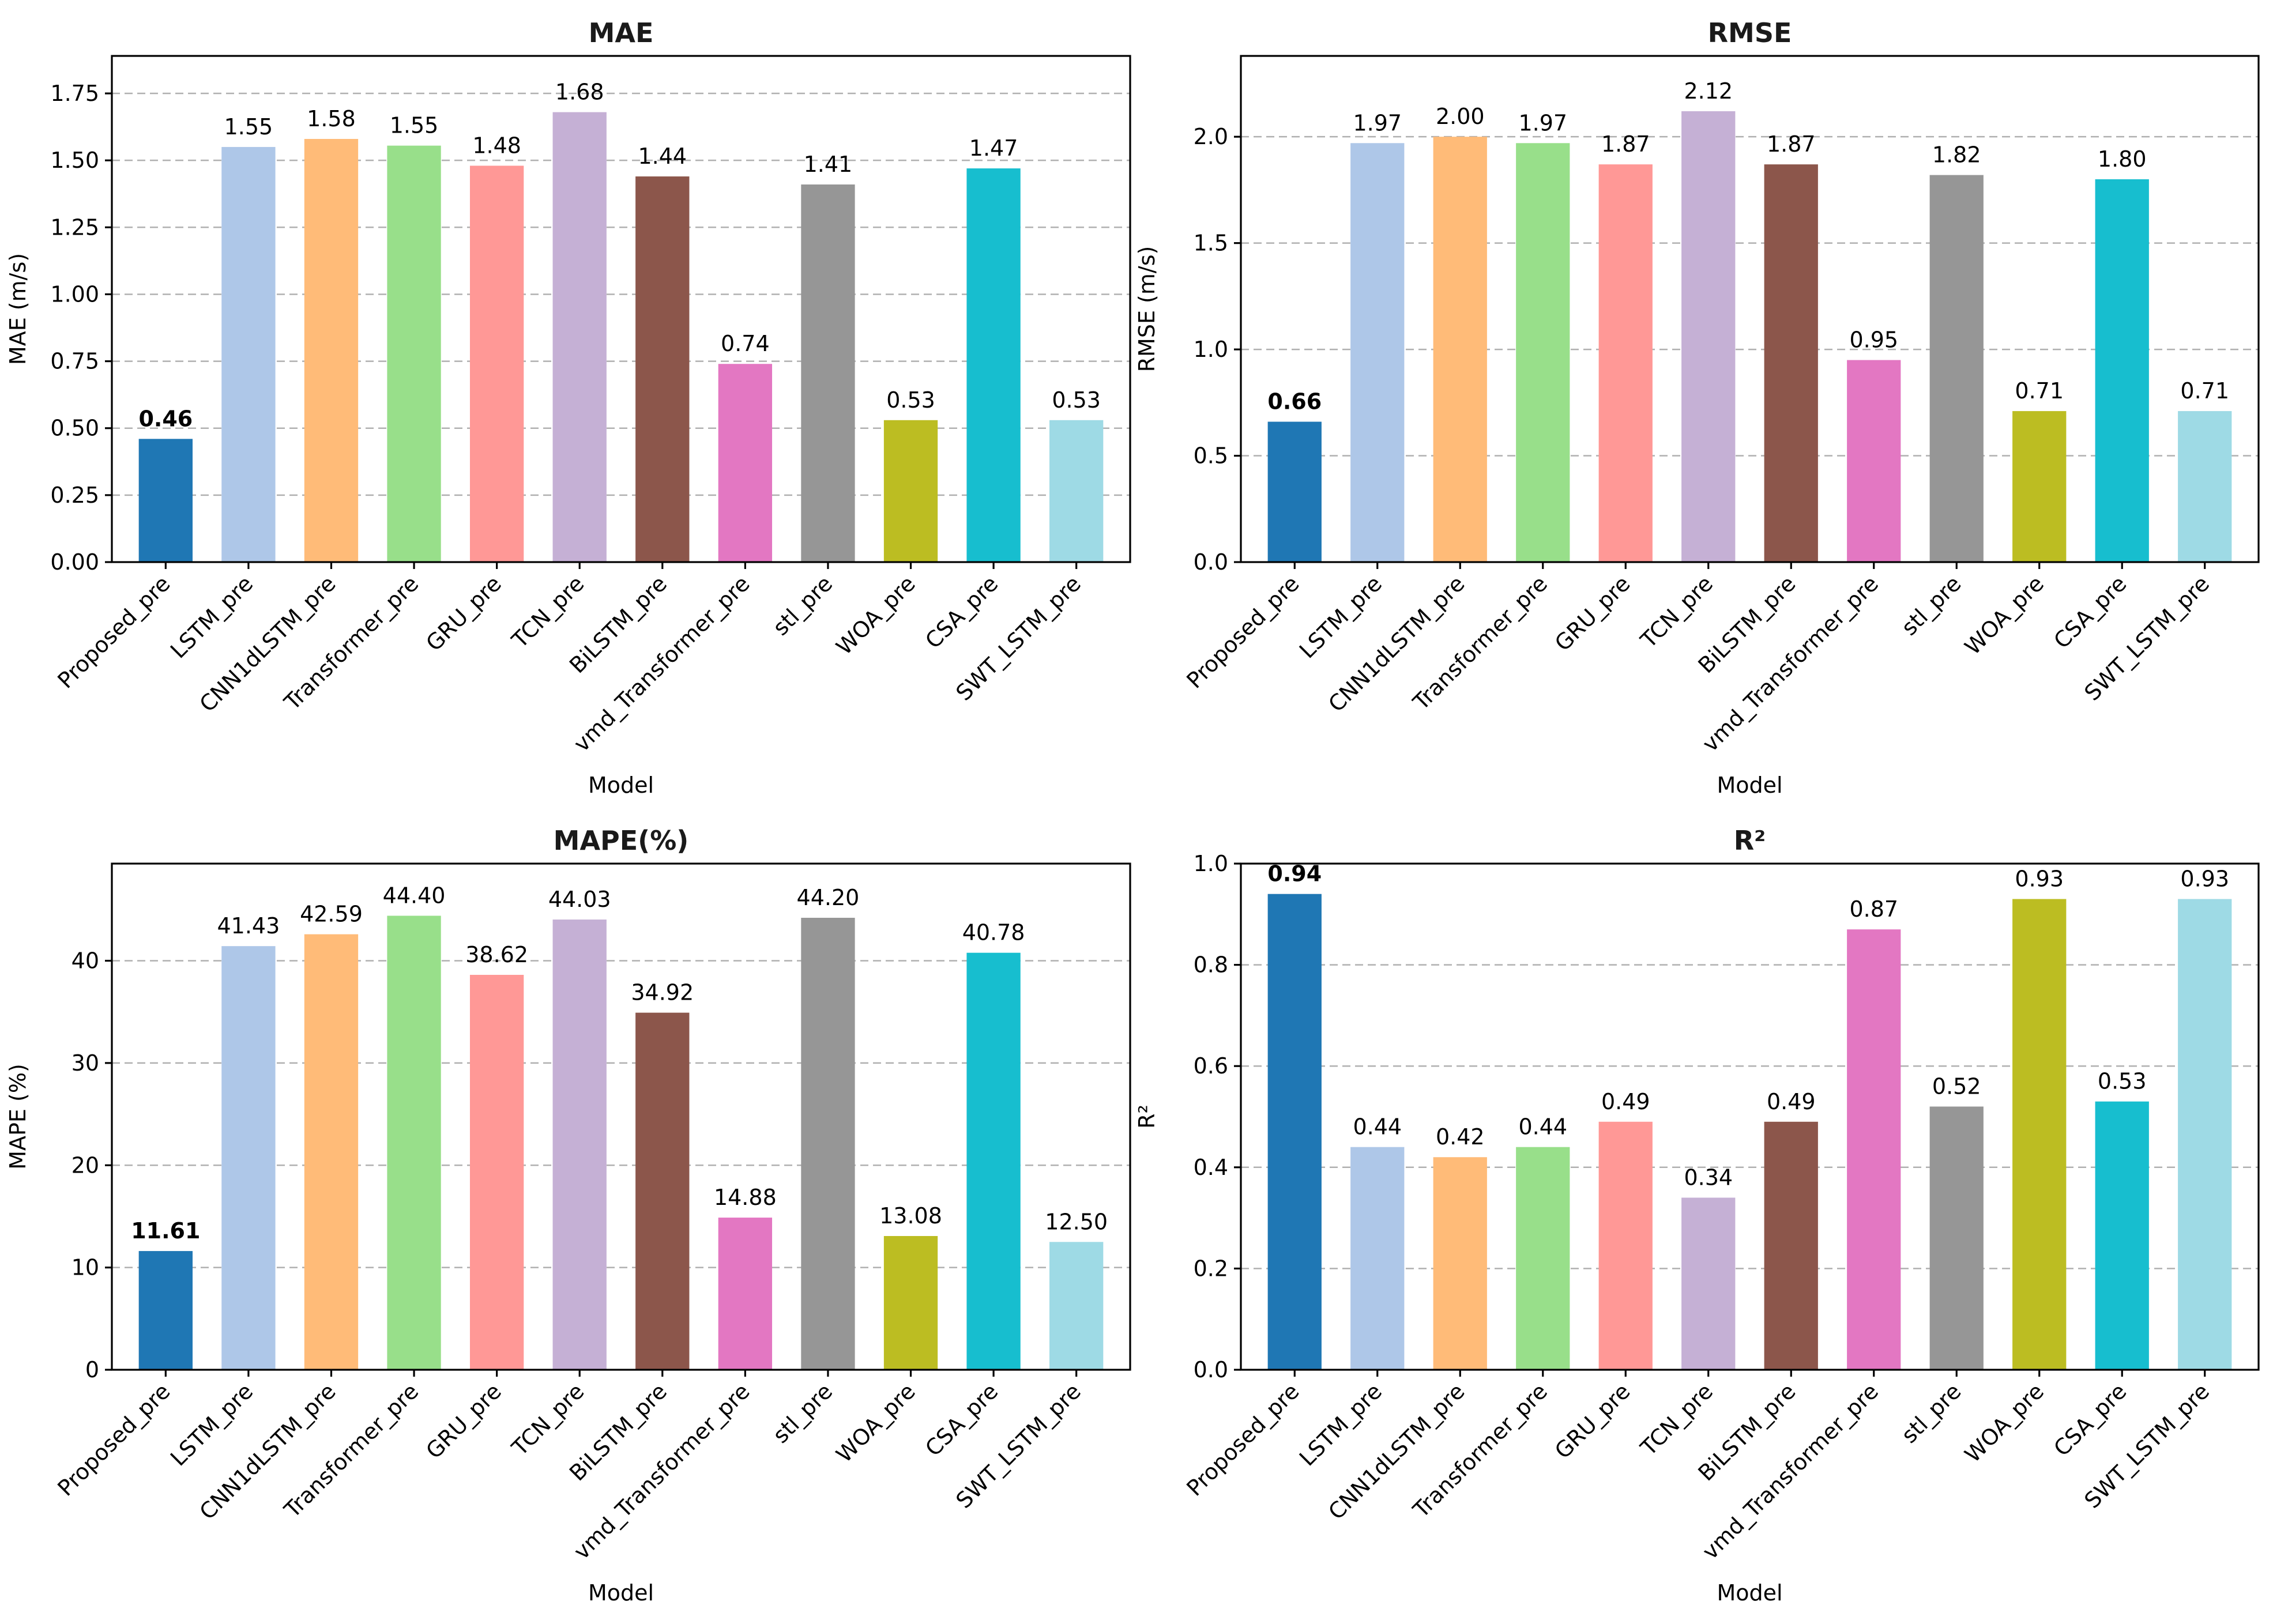 Image resolution: width=2273 pixels, height=1624 pixels. What do you see at coordinates (1709, 1177) in the screenshot?
I see `value-label-TCN_pre: 0.34` at bounding box center [1709, 1177].